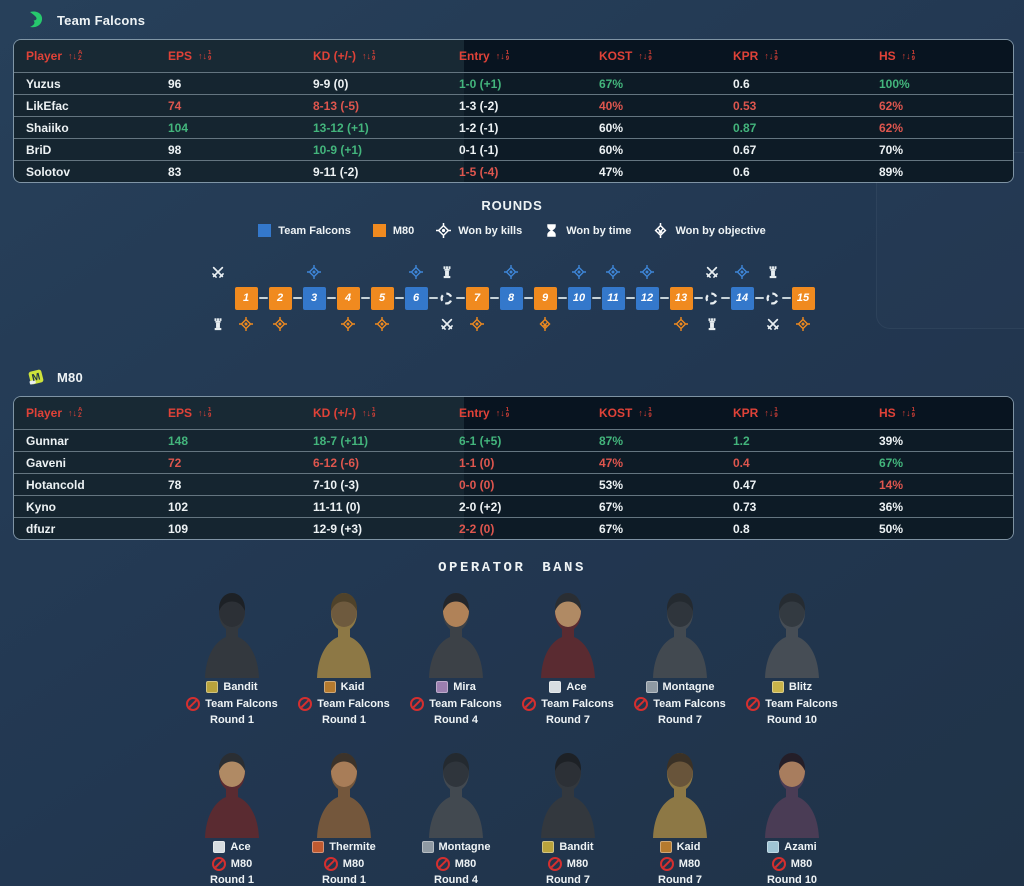  I want to click on player-name: Hotancold, so click(55, 484).